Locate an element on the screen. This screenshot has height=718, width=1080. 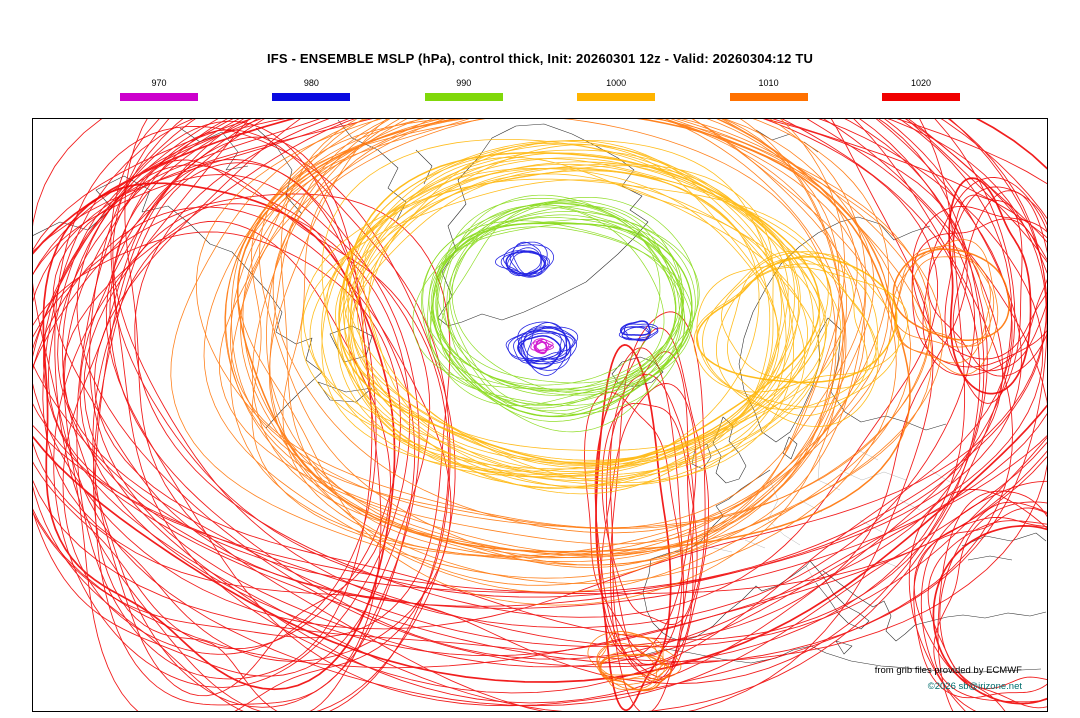
legend-item-980: 980 is located at coordinates (311, 90).